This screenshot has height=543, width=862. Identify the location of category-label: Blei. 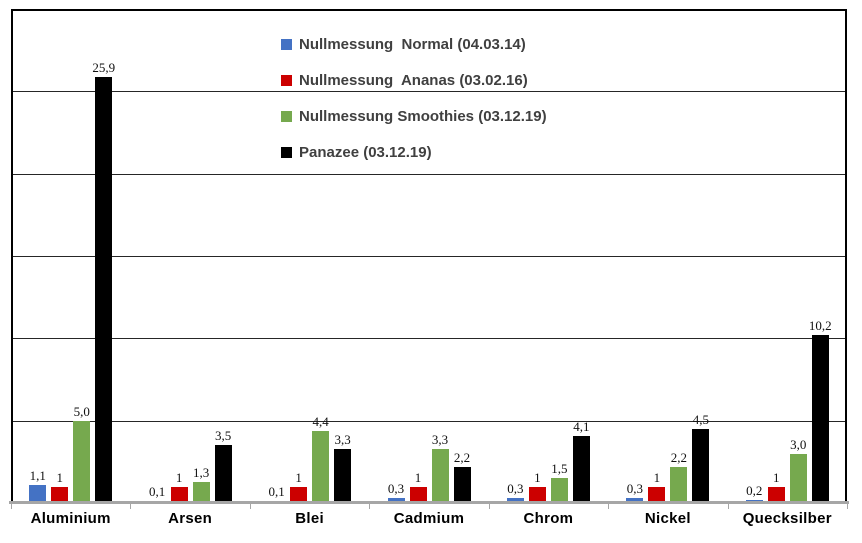
(309, 518).